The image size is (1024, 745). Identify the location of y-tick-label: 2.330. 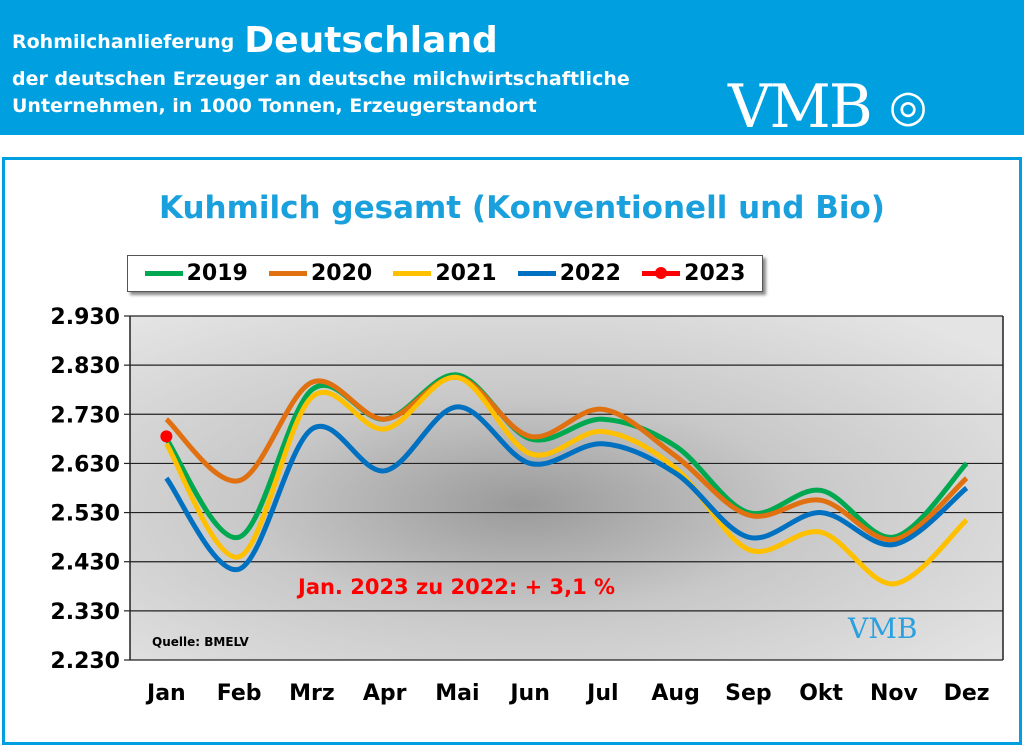
(85, 612).